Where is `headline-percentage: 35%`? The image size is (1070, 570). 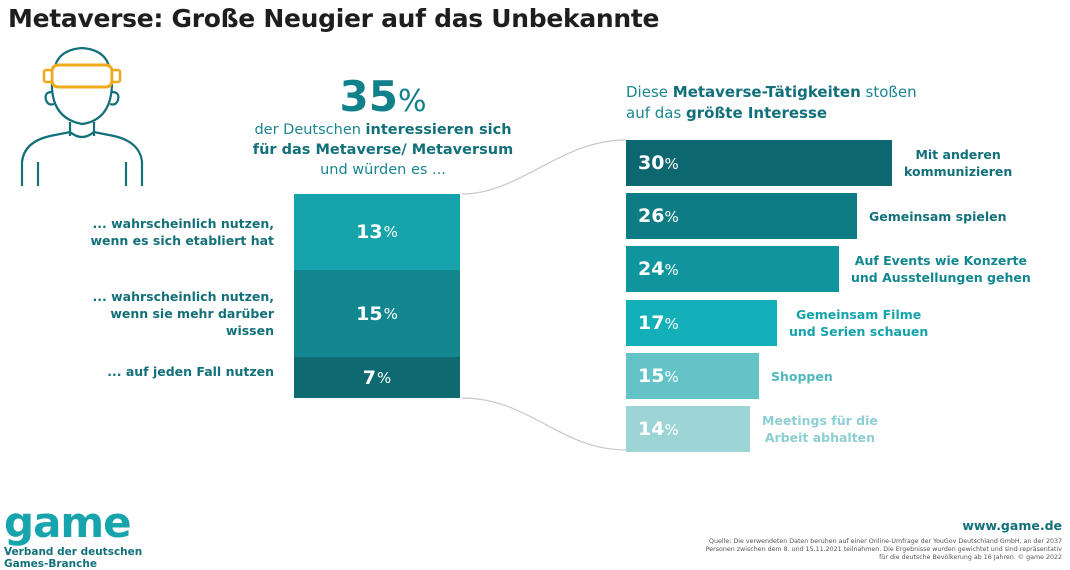 headline-percentage: 35% is located at coordinates (383, 99).